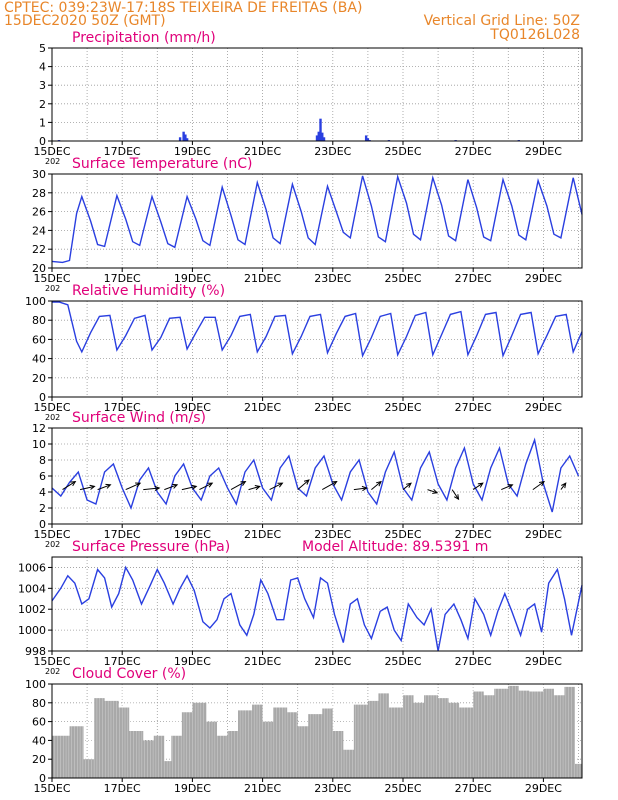 Image resolution: width=618 pixels, height=800 pixels. Describe the element at coordinates (42, 508) in the screenshot. I see `wind-ytick-label: 2` at that location.